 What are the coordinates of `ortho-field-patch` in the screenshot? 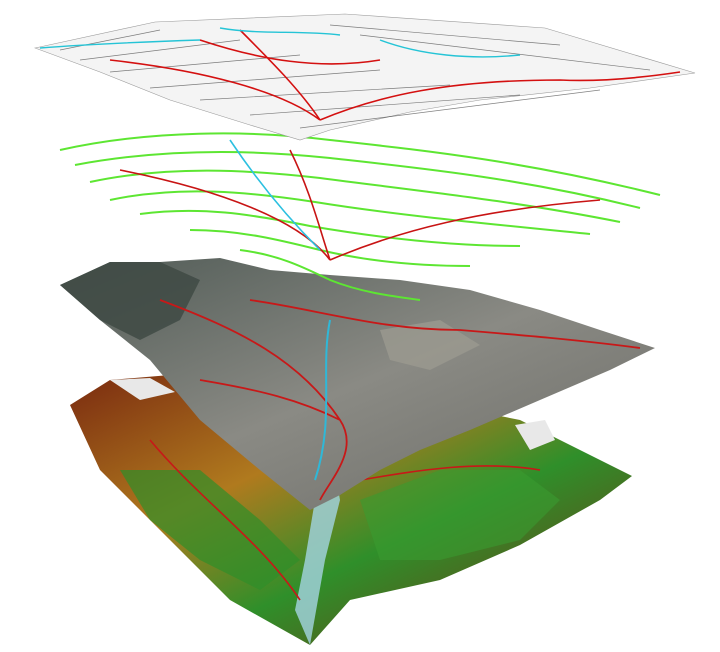 It's located at (430, 345).